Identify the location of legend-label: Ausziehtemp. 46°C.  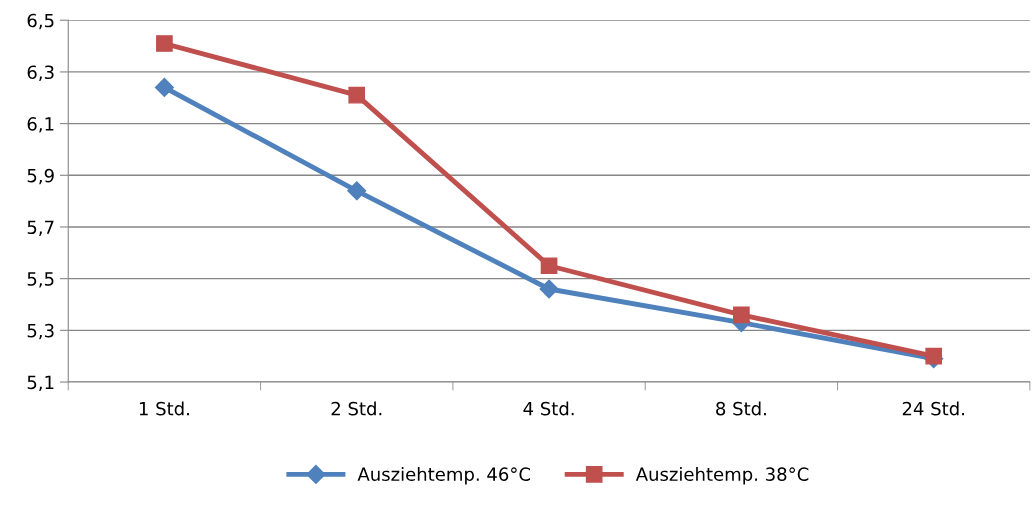
(444, 476).